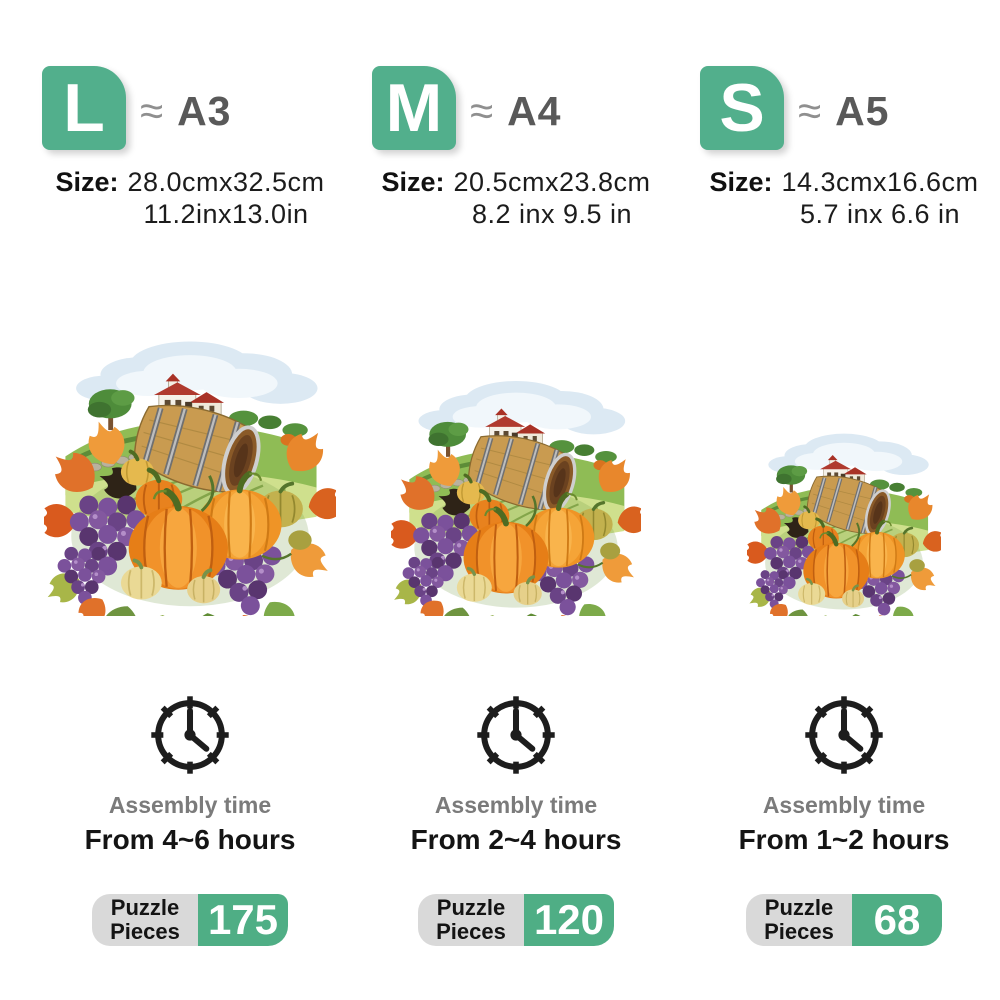  I want to click on size-header-small: S ≈ A5, so click(794, 108).